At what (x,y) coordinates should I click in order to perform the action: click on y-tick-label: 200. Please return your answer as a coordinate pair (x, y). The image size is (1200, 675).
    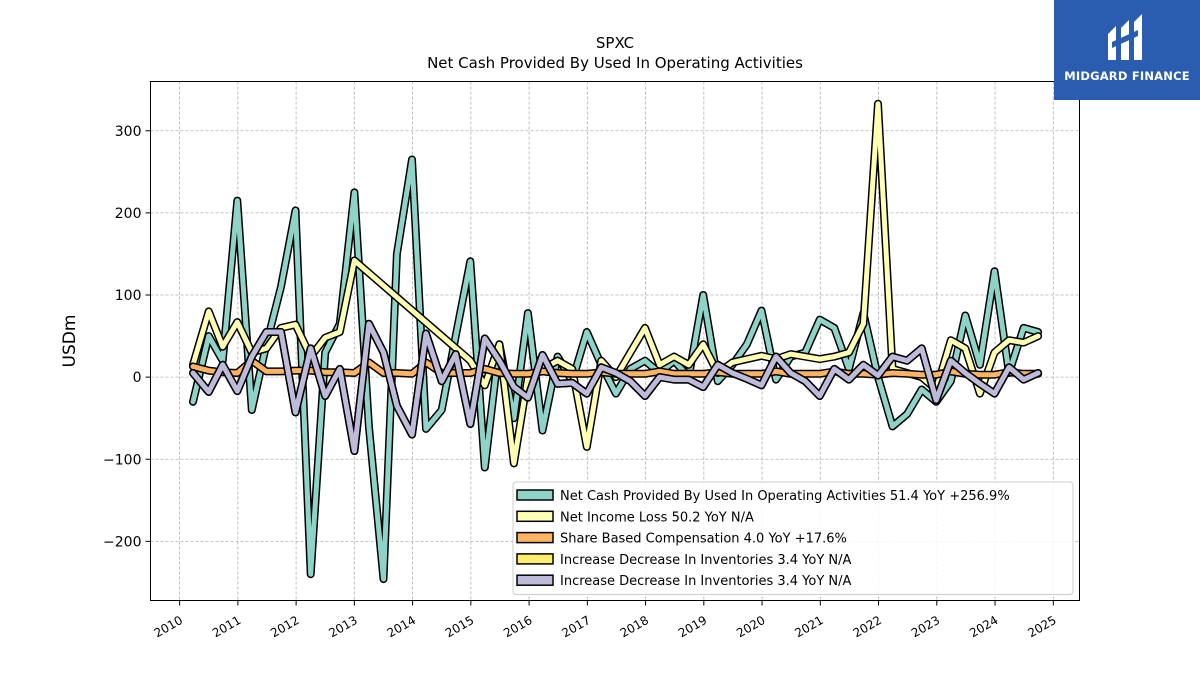
    Looking at the image, I should click on (128, 214).